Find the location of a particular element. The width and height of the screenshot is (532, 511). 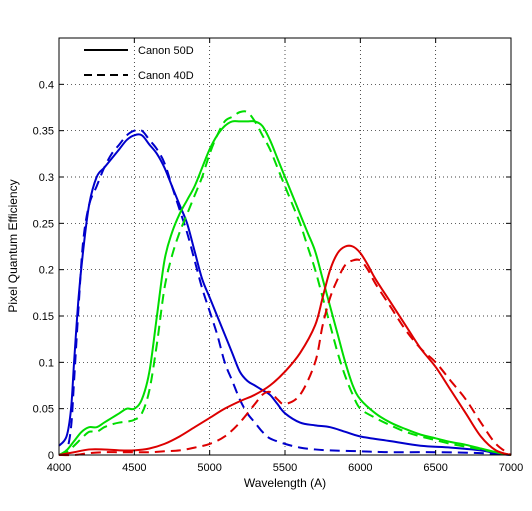

x-tick-label: 6000 is located at coordinates (360, 468).